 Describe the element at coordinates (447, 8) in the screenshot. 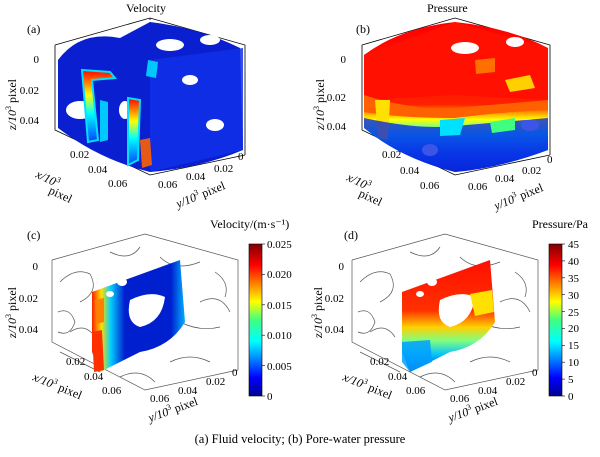

I see `panel-title: Pressure` at that location.